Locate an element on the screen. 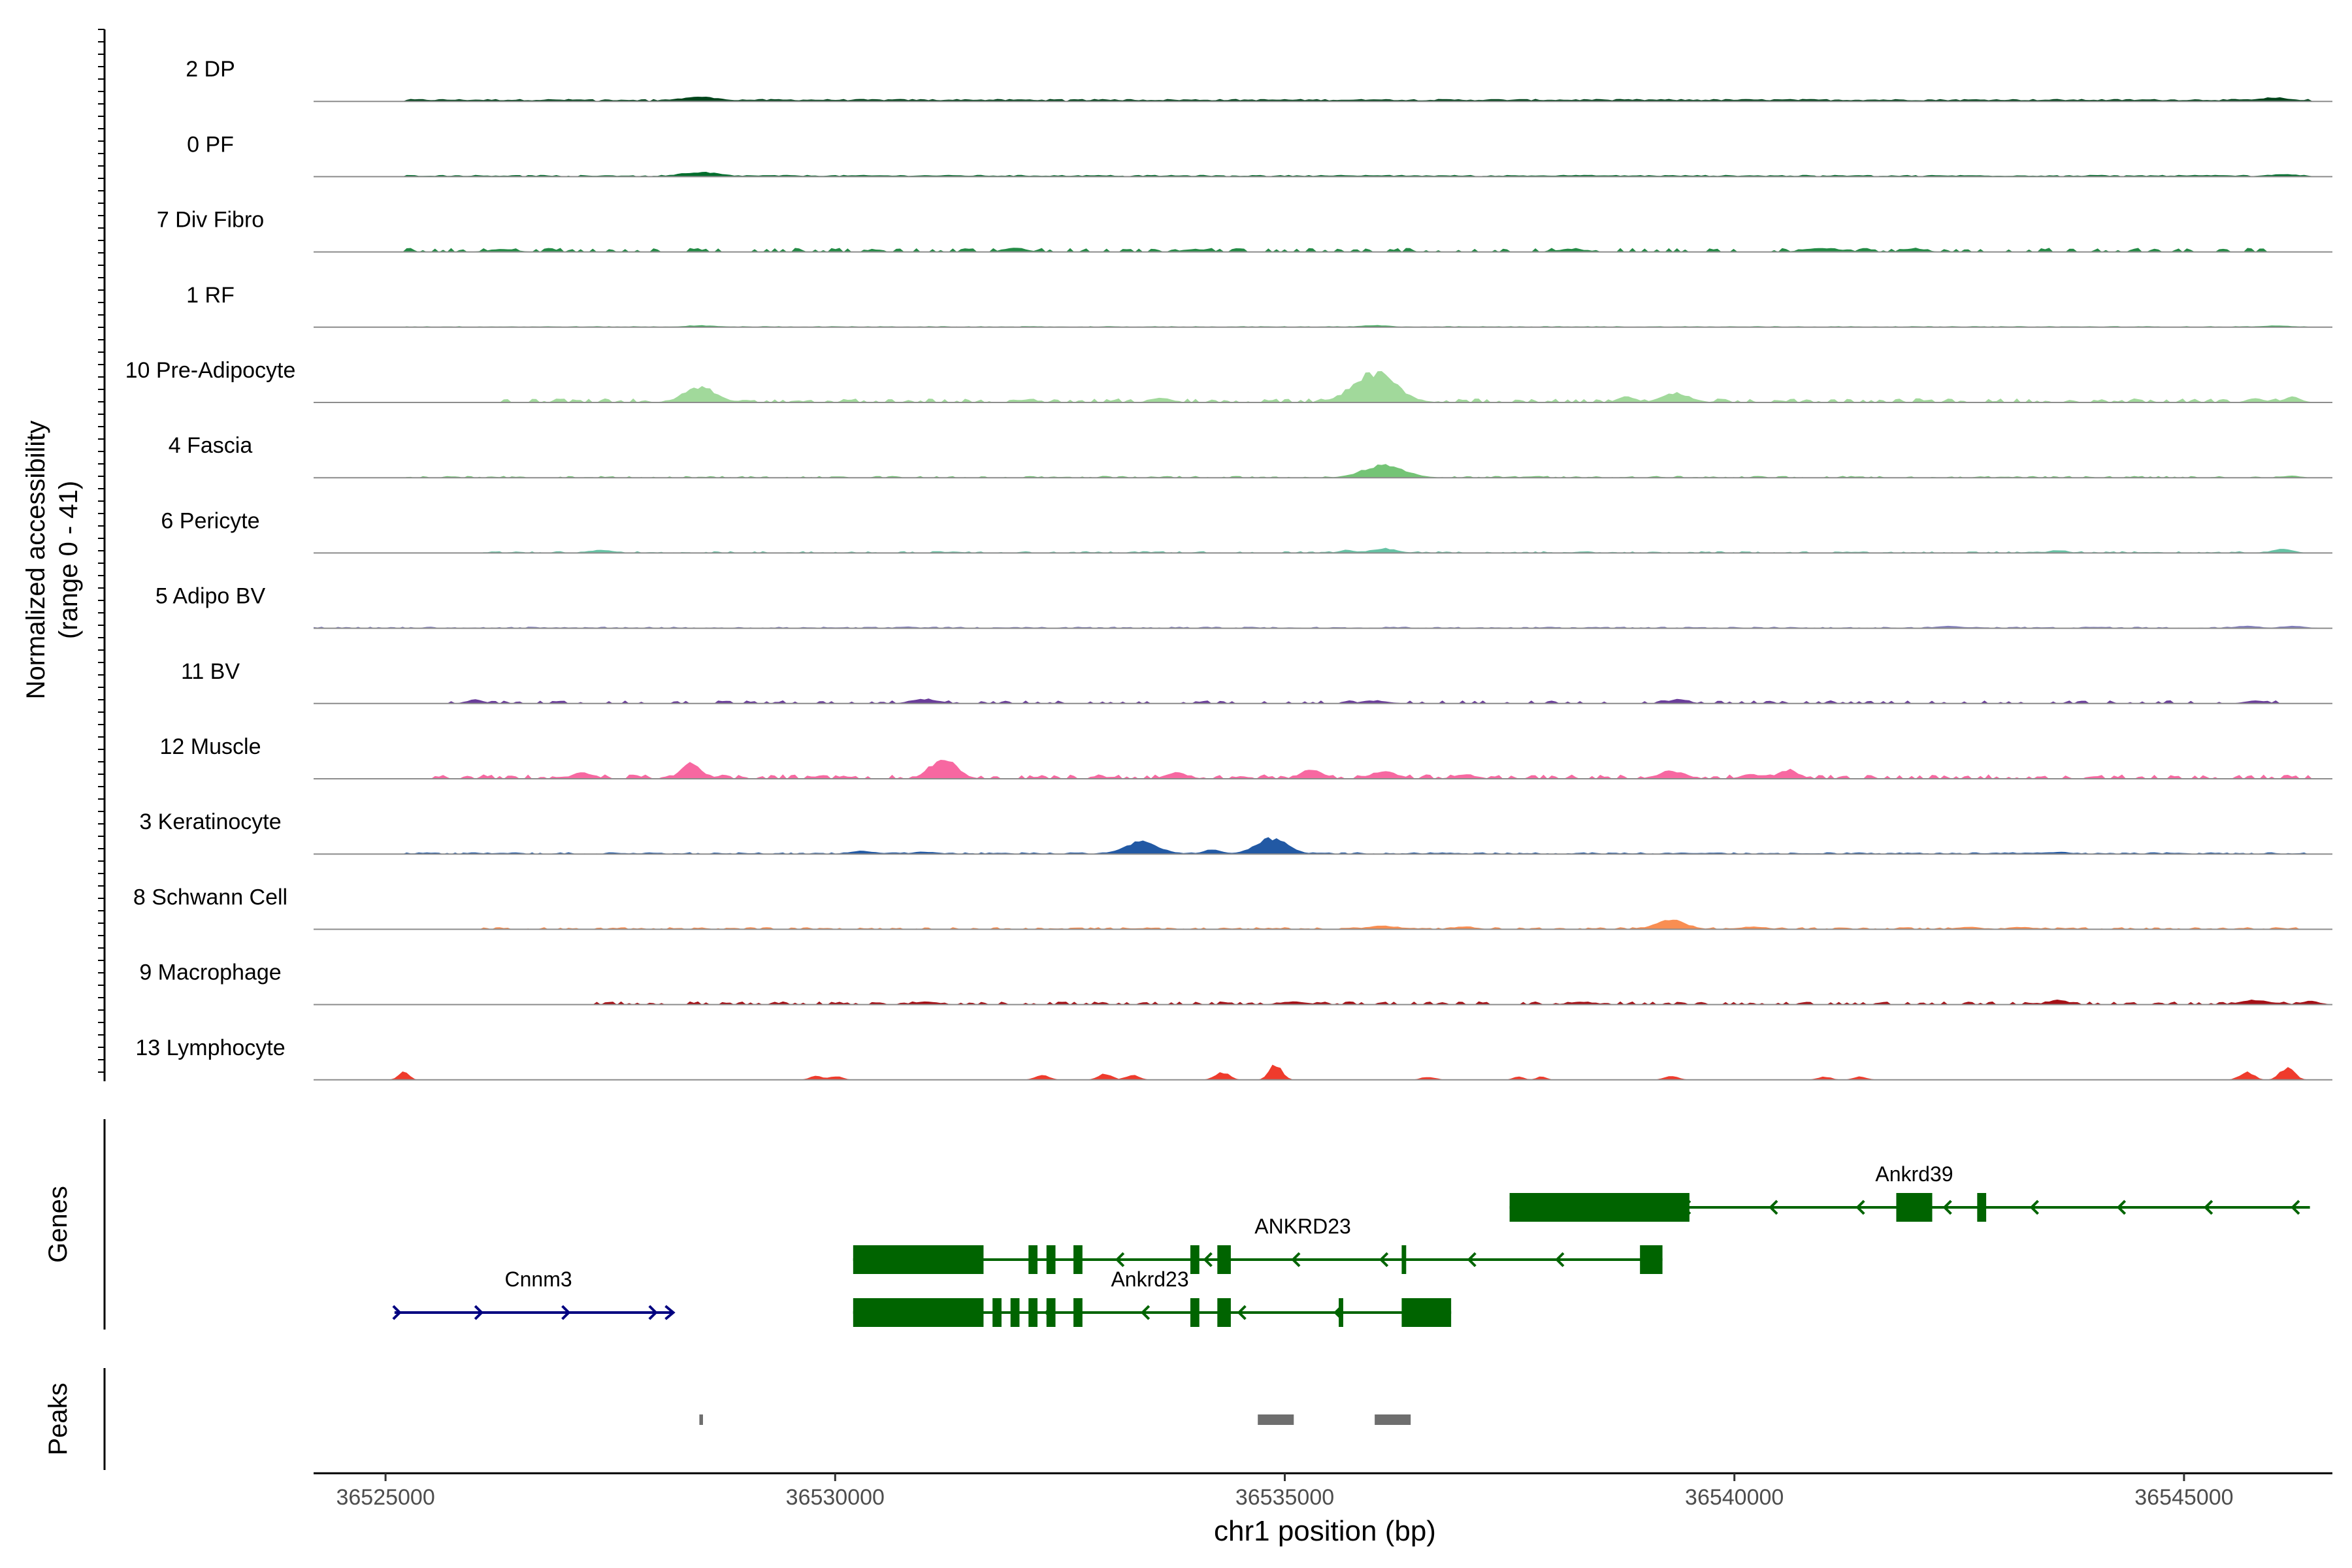 The image size is (2352, 1568). x-tick-label: 36535000 is located at coordinates (1284, 1497).